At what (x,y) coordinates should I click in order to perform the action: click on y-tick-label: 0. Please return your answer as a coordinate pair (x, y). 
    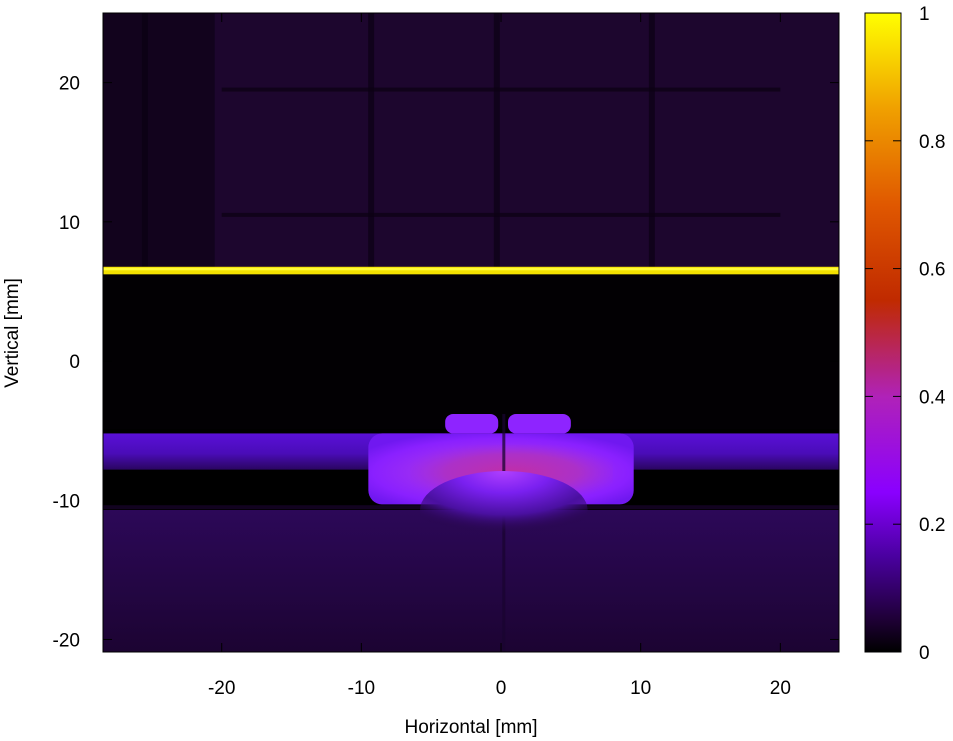
    Looking at the image, I should click on (74, 362).